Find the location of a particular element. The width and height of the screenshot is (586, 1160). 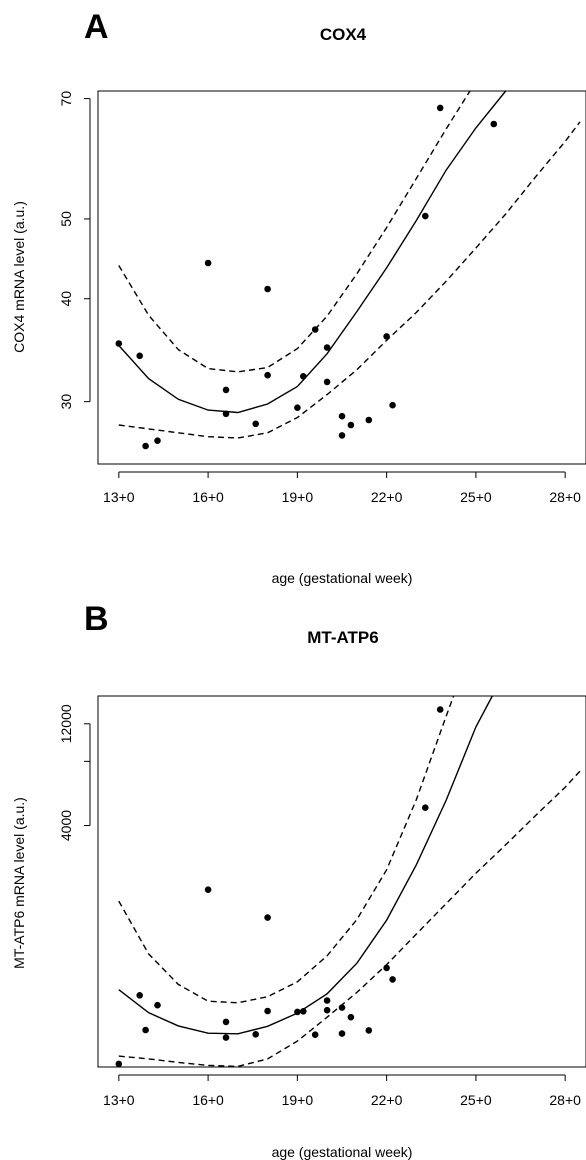

y-tick-label: 40 is located at coordinates (66, 299).